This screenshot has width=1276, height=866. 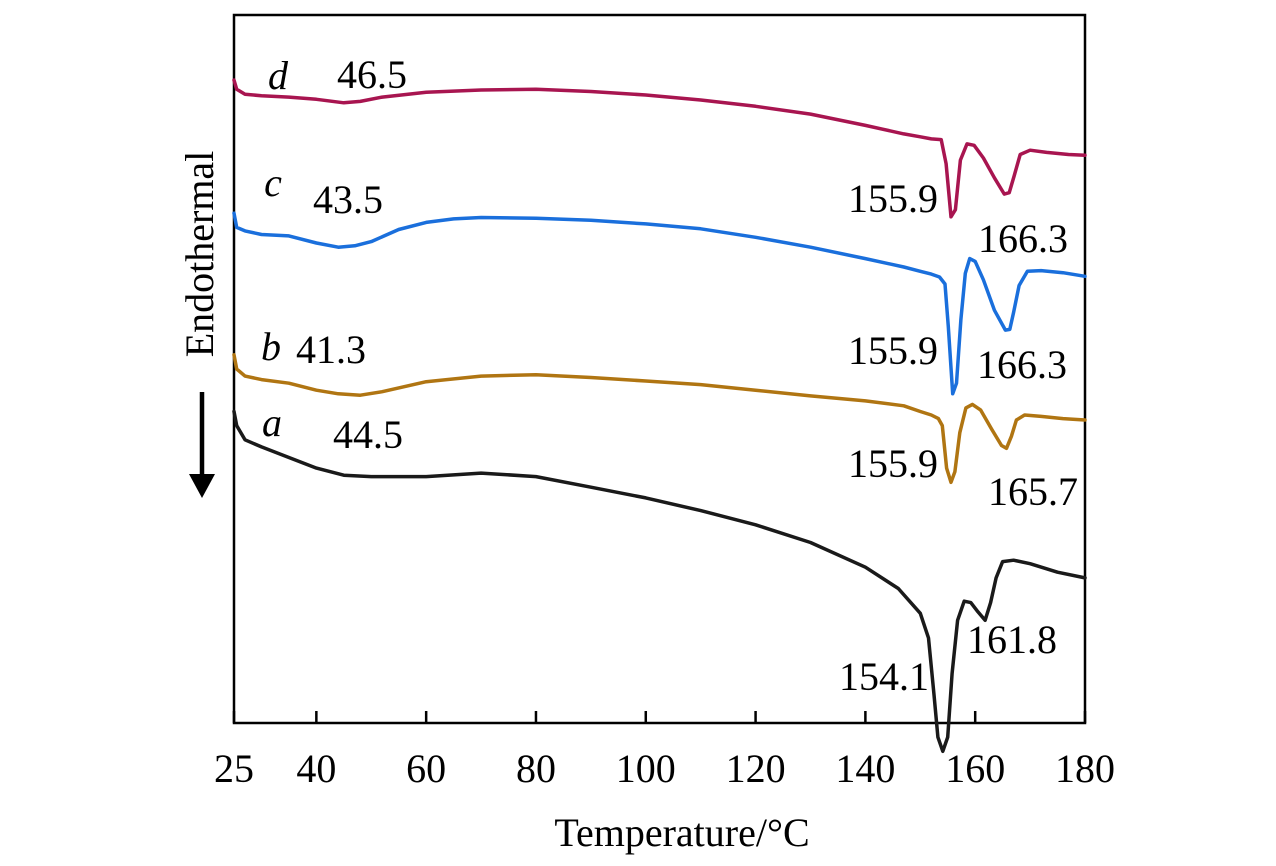 I want to click on peak-label-d-1: 155.9, so click(x=893, y=198).